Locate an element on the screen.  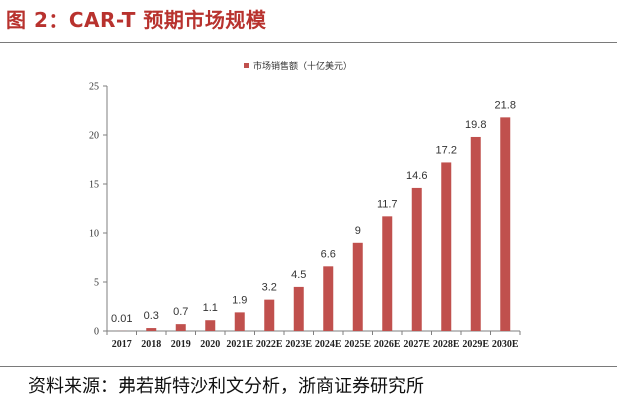
x-tick-label: 2025E is located at coordinates (357, 344).